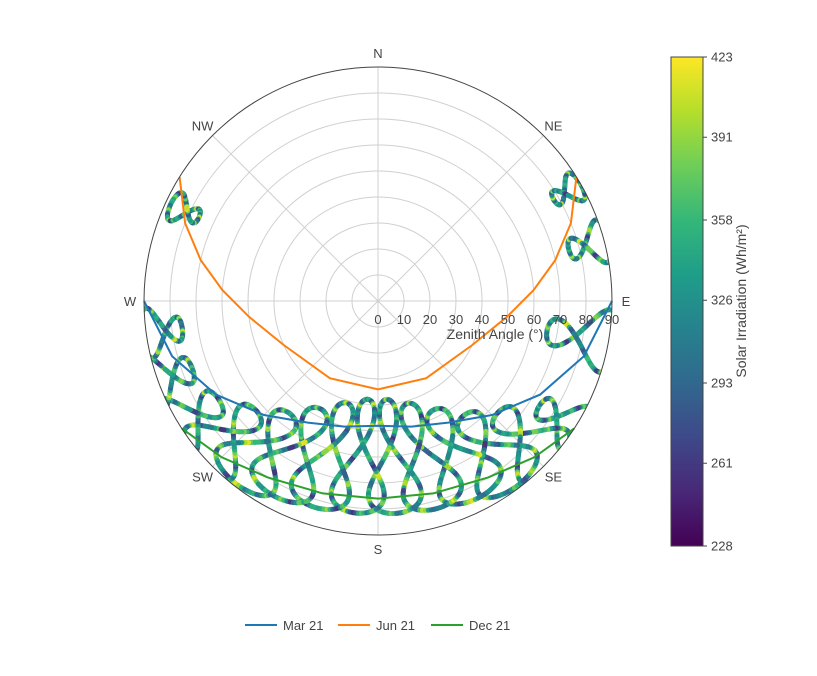 This screenshot has width=817, height=676. Describe the element at coordinates (482, 319) in the screenshot. I see `radial-tick-label: 40` at that location.